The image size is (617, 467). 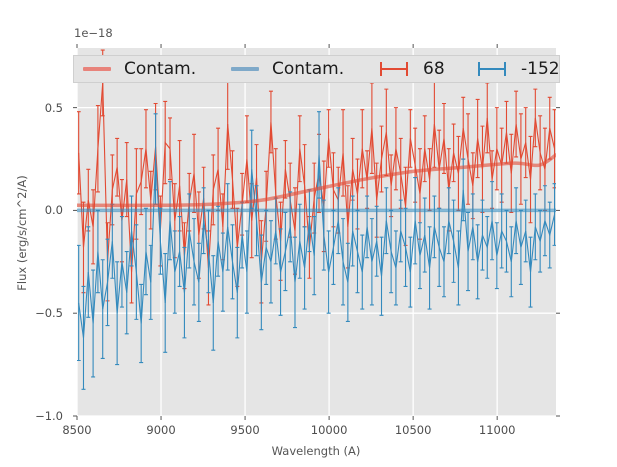 I want to click on y-tick-label: −0.5, so click(x=49, y=313).